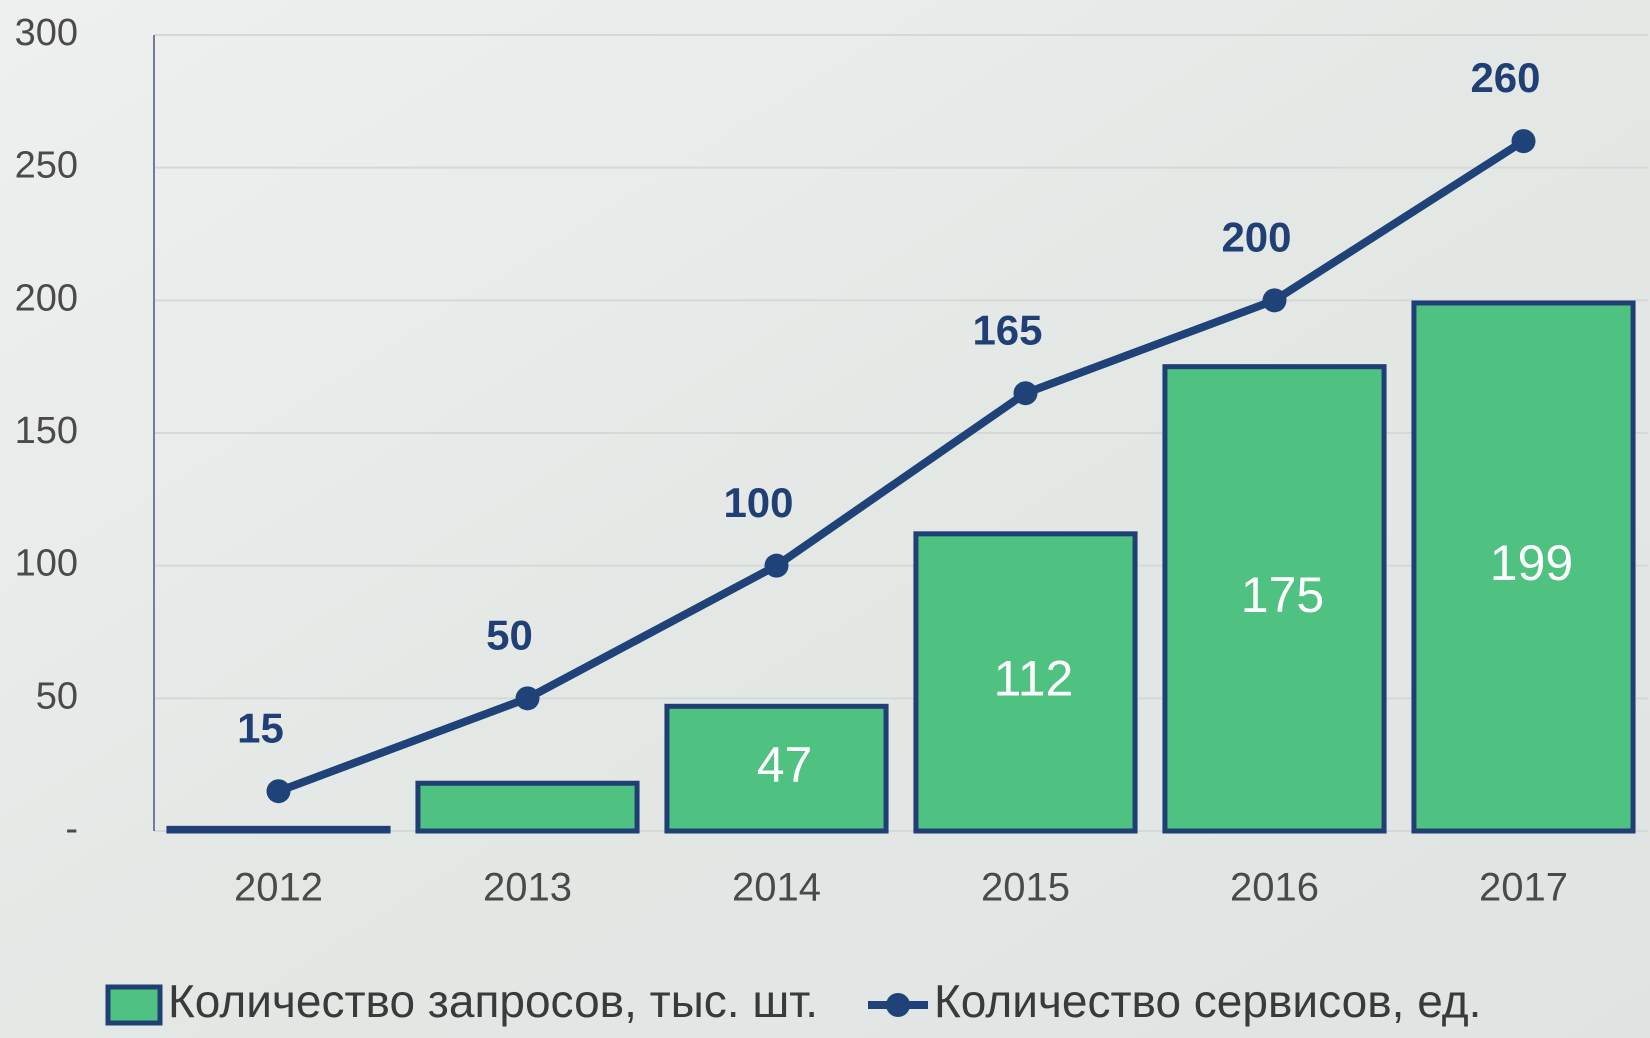 This screenshot has width=1650, height=1038. Describe the element at coordinates (898, 1005) in the screenshot. I see `legend-swatch-dot` at that location.